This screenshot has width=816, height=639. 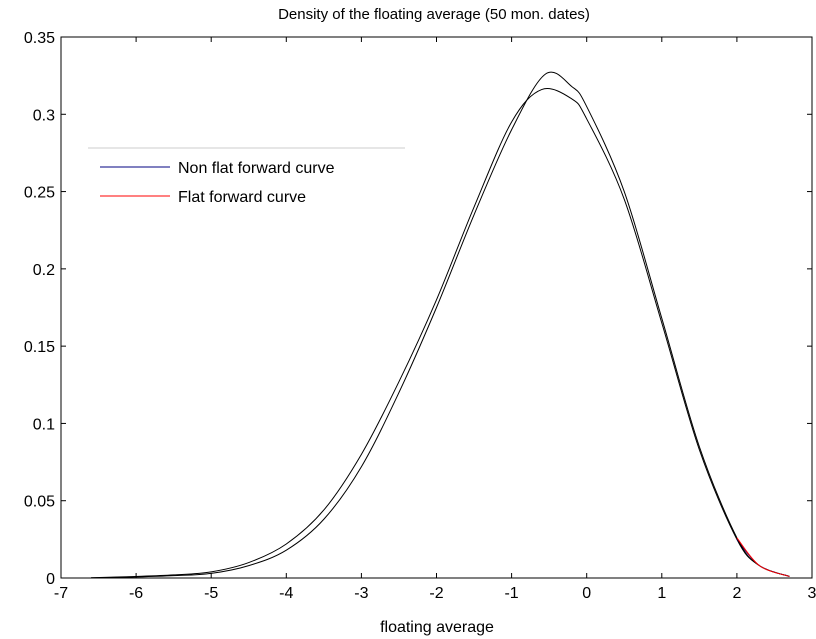 What do you see at coordinates (242, 197) in the screenshot?
I see `legend-label: Flat forward curve` at bounding box center [242, 197].